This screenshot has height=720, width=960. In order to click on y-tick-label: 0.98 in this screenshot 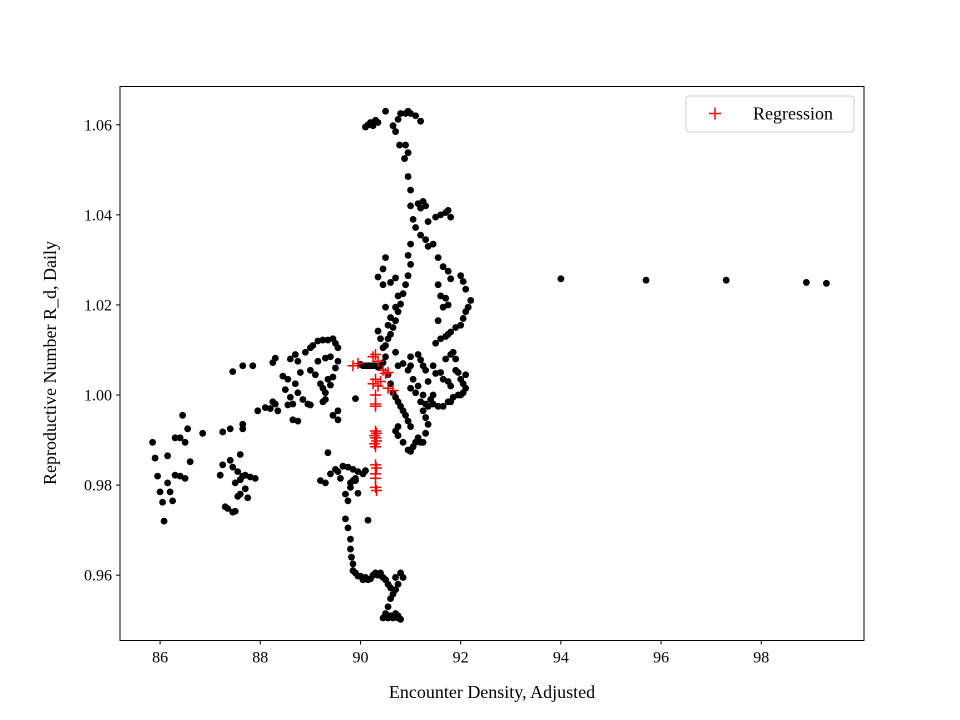, I will do `click(98, 486)`.